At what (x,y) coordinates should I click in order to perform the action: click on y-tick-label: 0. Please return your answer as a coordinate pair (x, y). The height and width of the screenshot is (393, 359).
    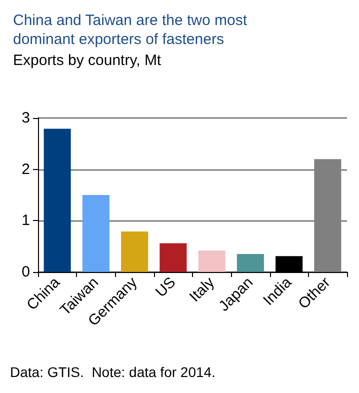
    Looking at the image, I should click on (26, 272).